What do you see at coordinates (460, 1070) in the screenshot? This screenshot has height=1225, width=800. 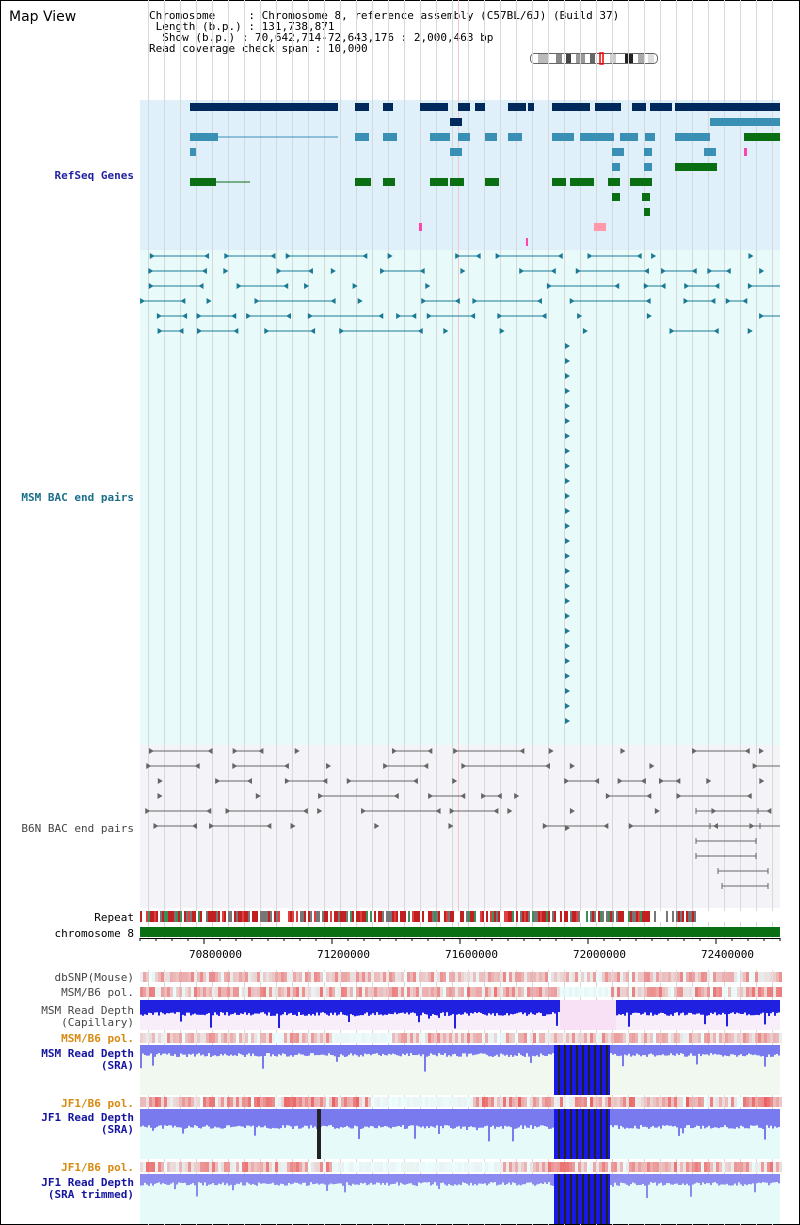 I see `msm-depth-sra-track` at bounding box center [460, 1070].